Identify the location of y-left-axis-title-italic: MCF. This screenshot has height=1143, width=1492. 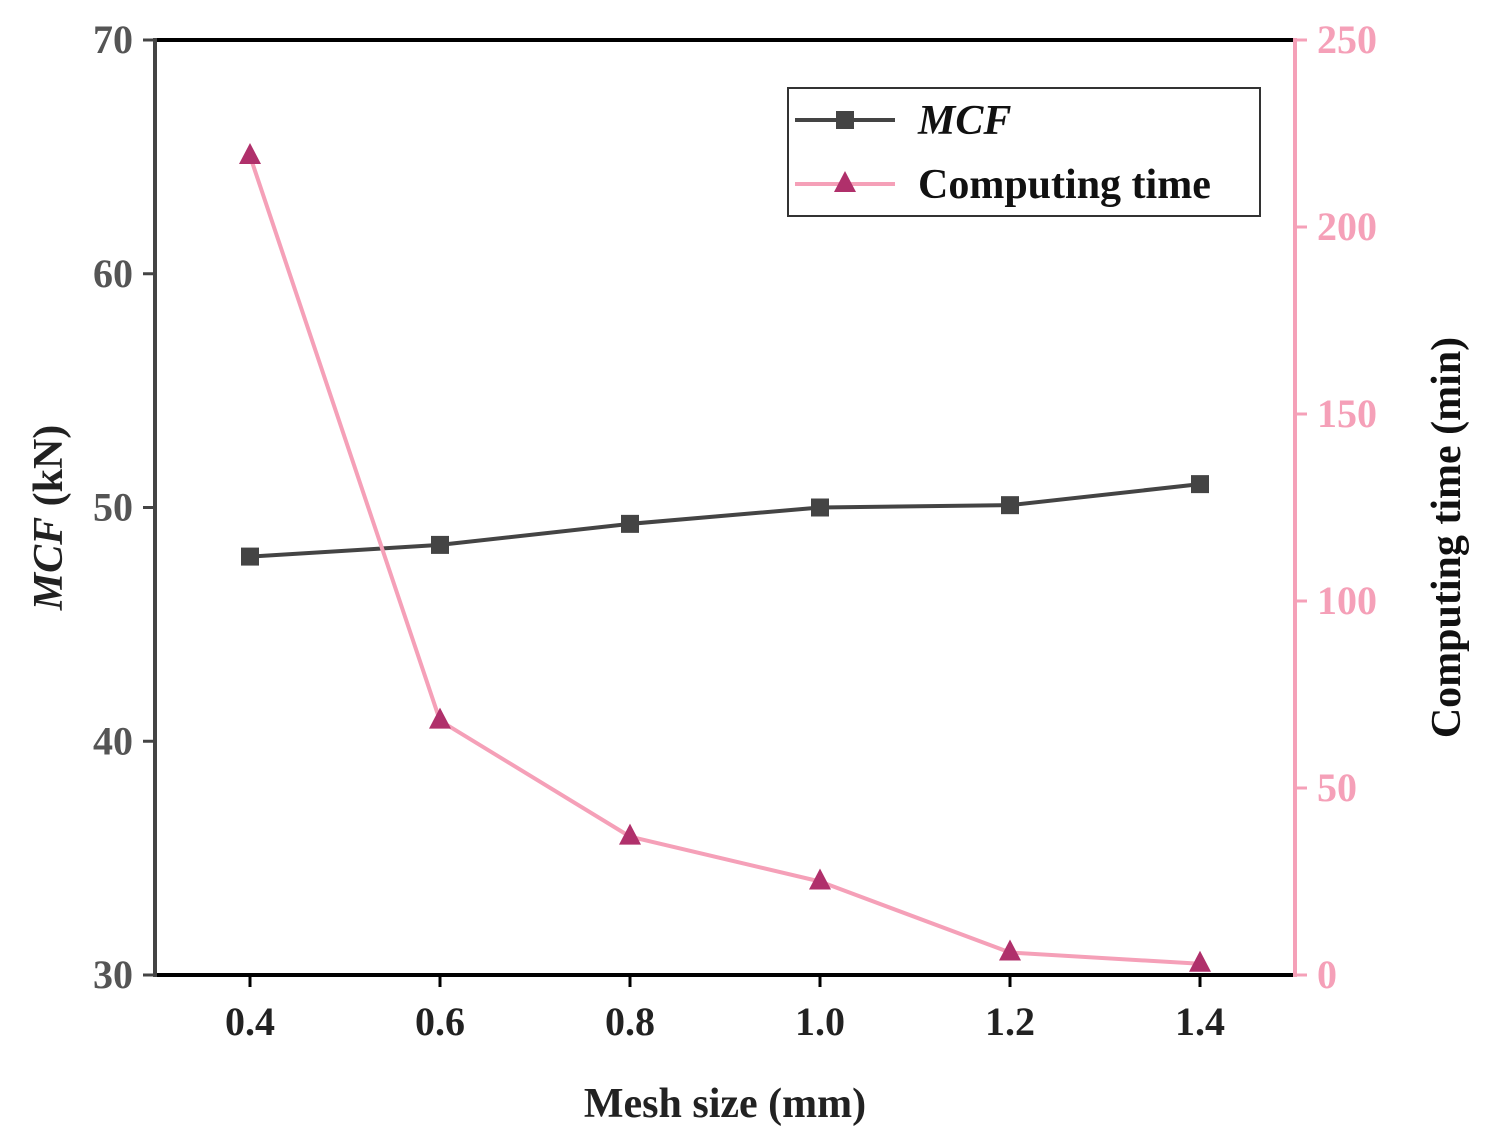
(49, 564).